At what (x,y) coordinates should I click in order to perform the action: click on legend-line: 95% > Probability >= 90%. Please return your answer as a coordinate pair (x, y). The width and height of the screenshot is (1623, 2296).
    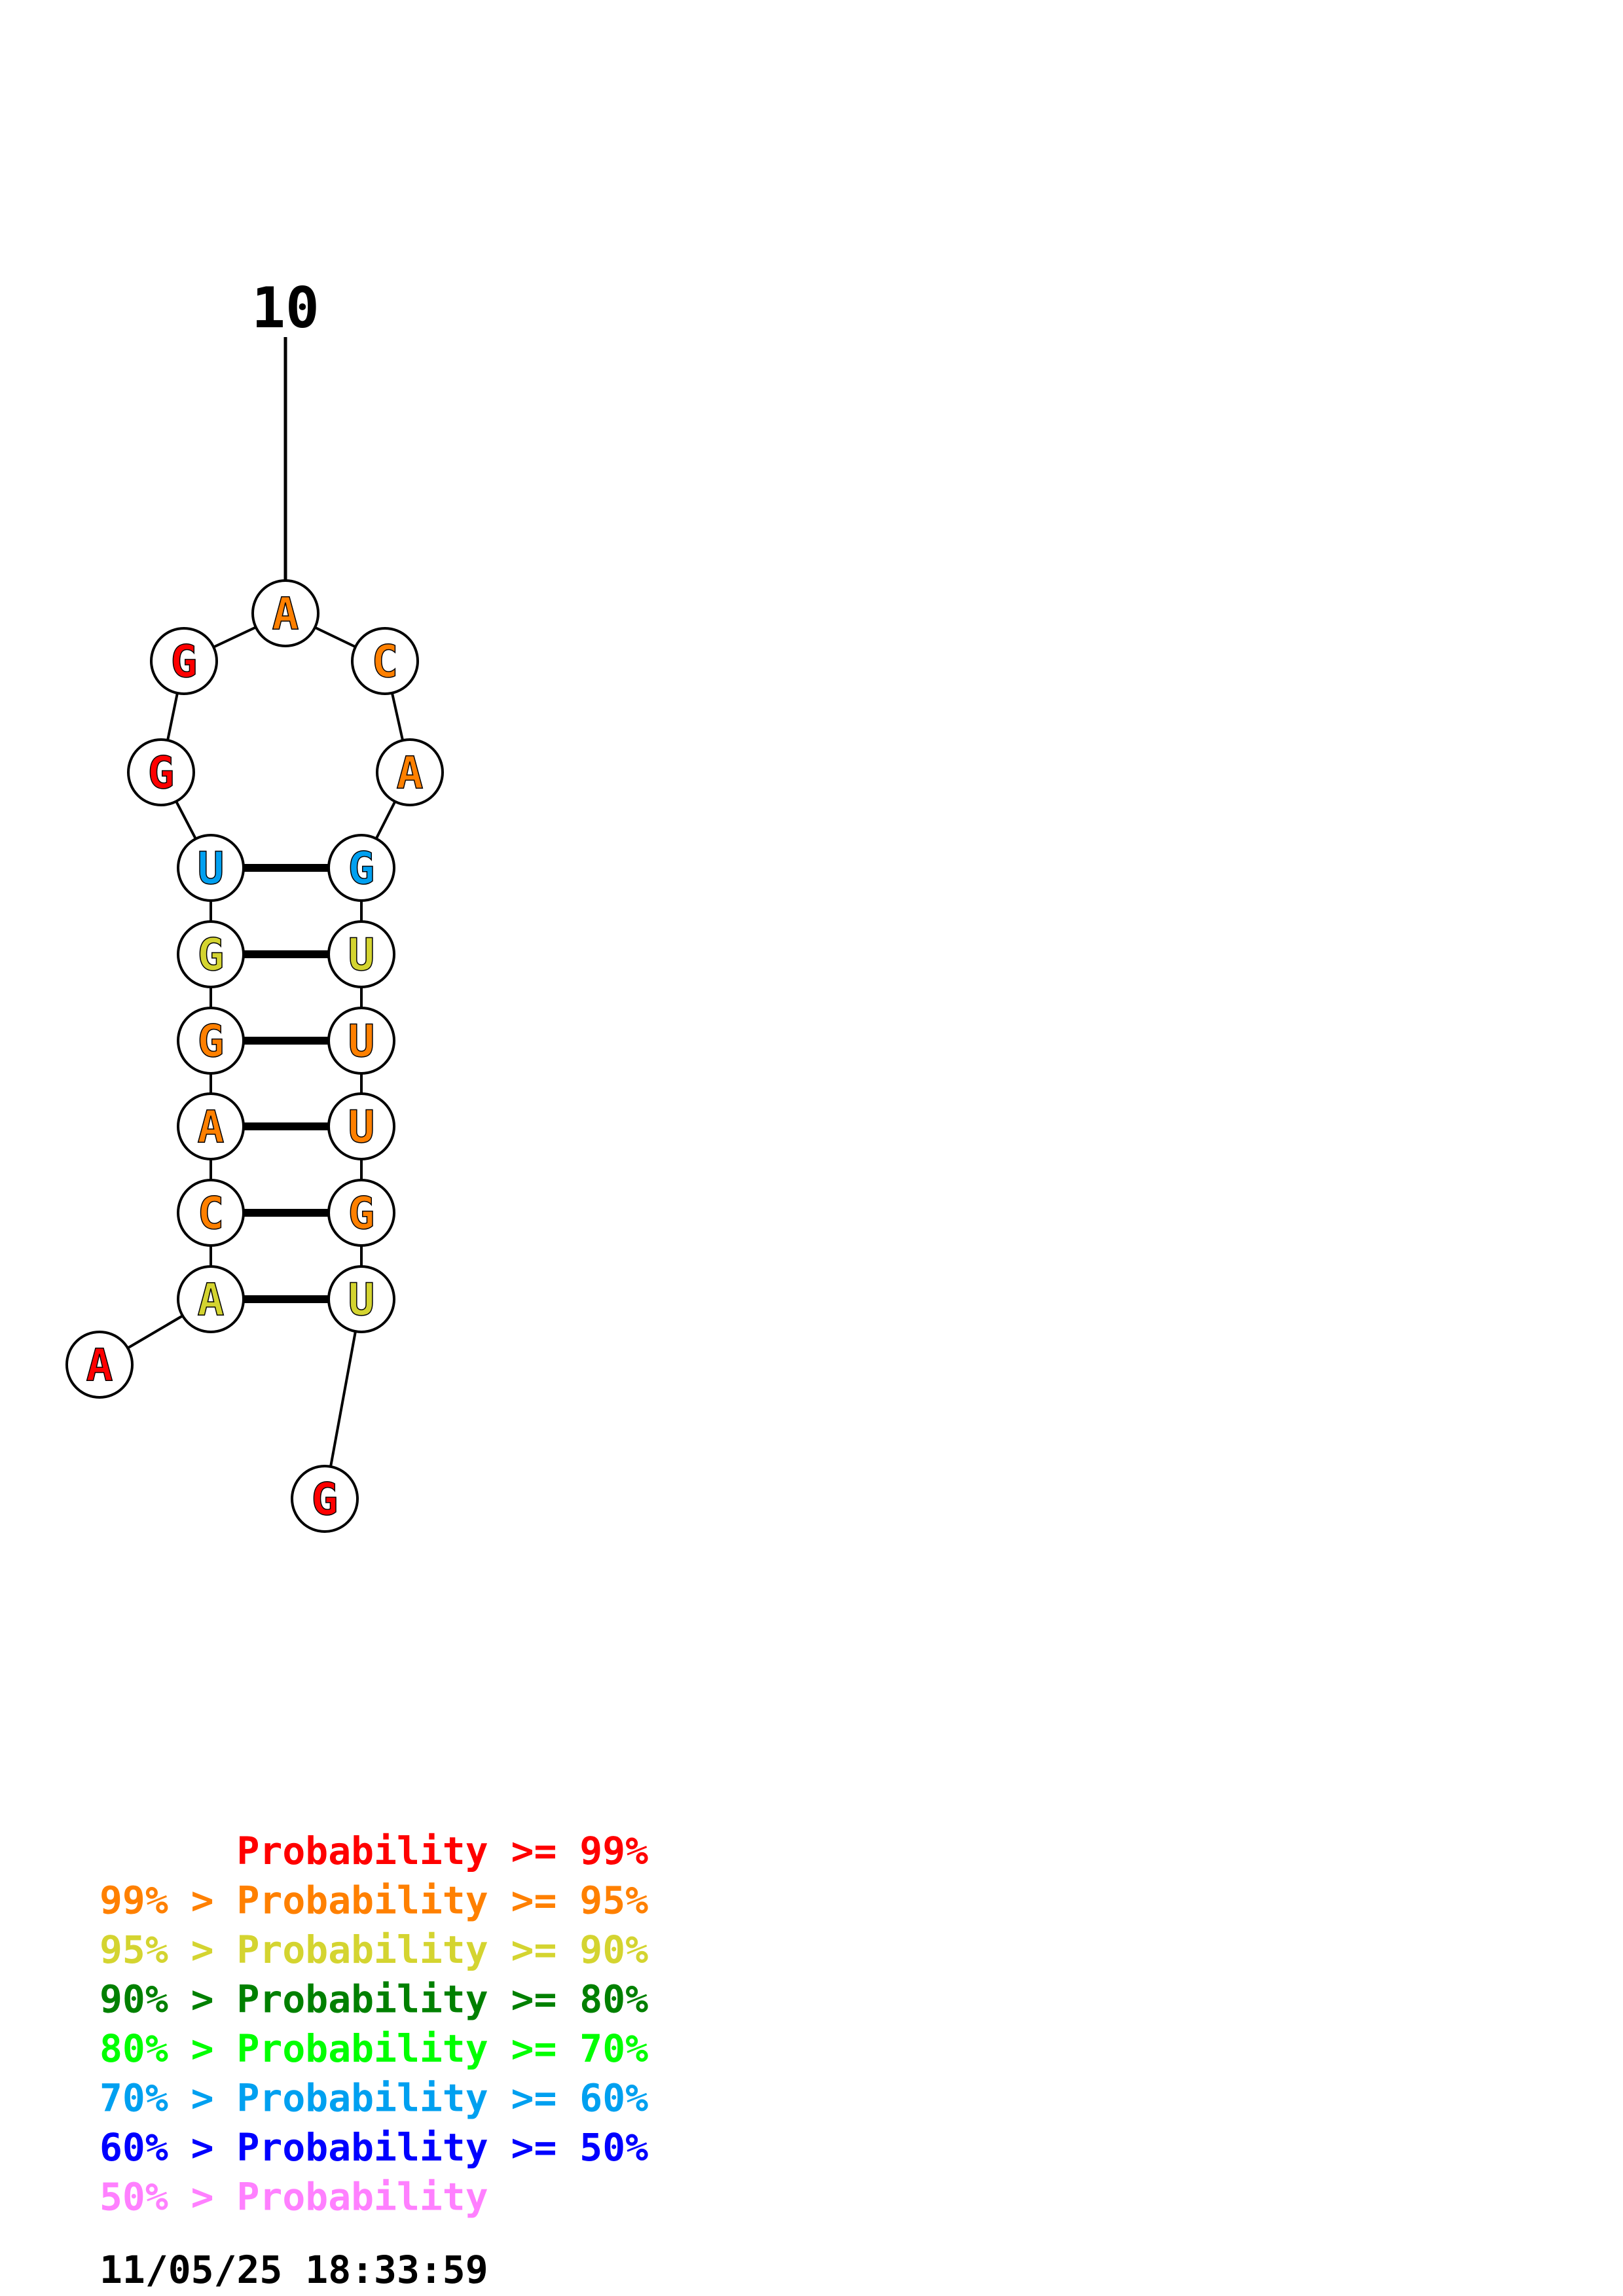
    Looking at the image, I should click on (374, 1950).